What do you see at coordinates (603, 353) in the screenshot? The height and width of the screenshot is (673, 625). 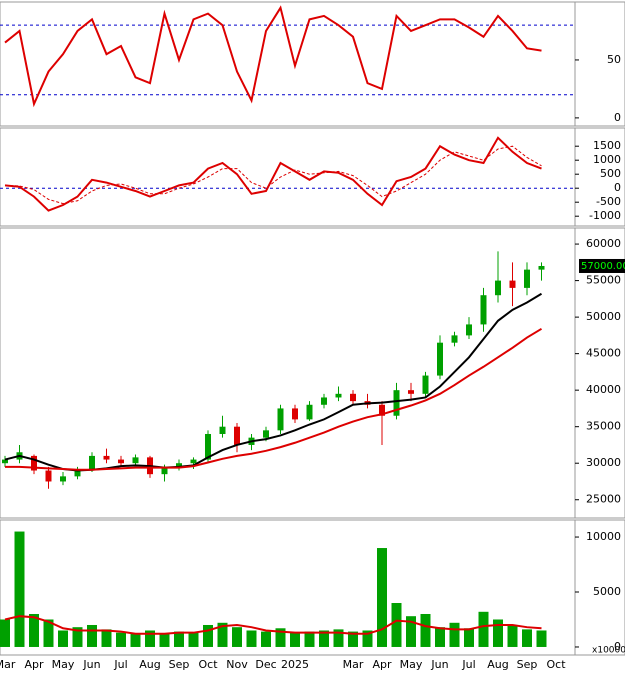 I see `y-tick-label: 45000` at bounding box center [603, 353].